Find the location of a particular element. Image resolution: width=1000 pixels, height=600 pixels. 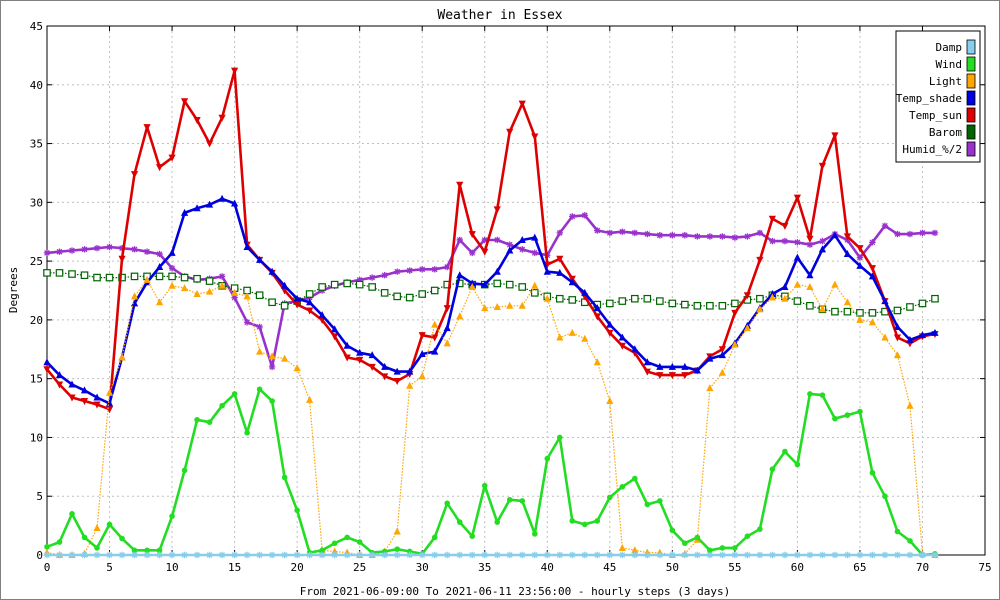

chart-title: Weather in Essex is located at coordinates (499, 15).